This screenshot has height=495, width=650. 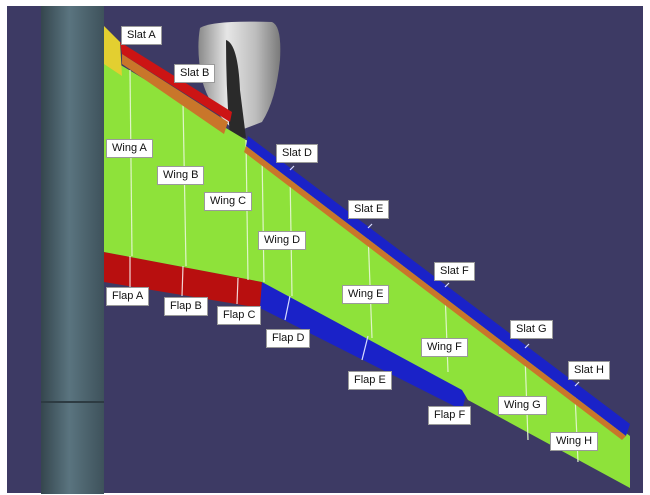 I want to click on label-wing-g: Wing G, so click(x=522, y=405).